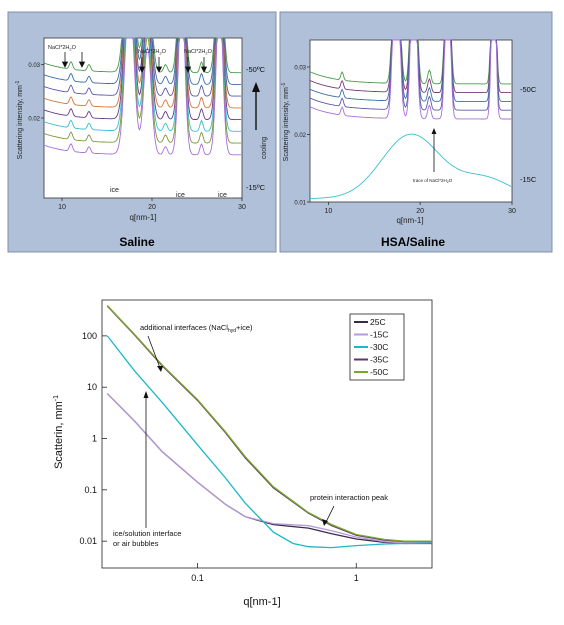  I want to click on hsa-temp-bottom: -15C, so click(528, 179).